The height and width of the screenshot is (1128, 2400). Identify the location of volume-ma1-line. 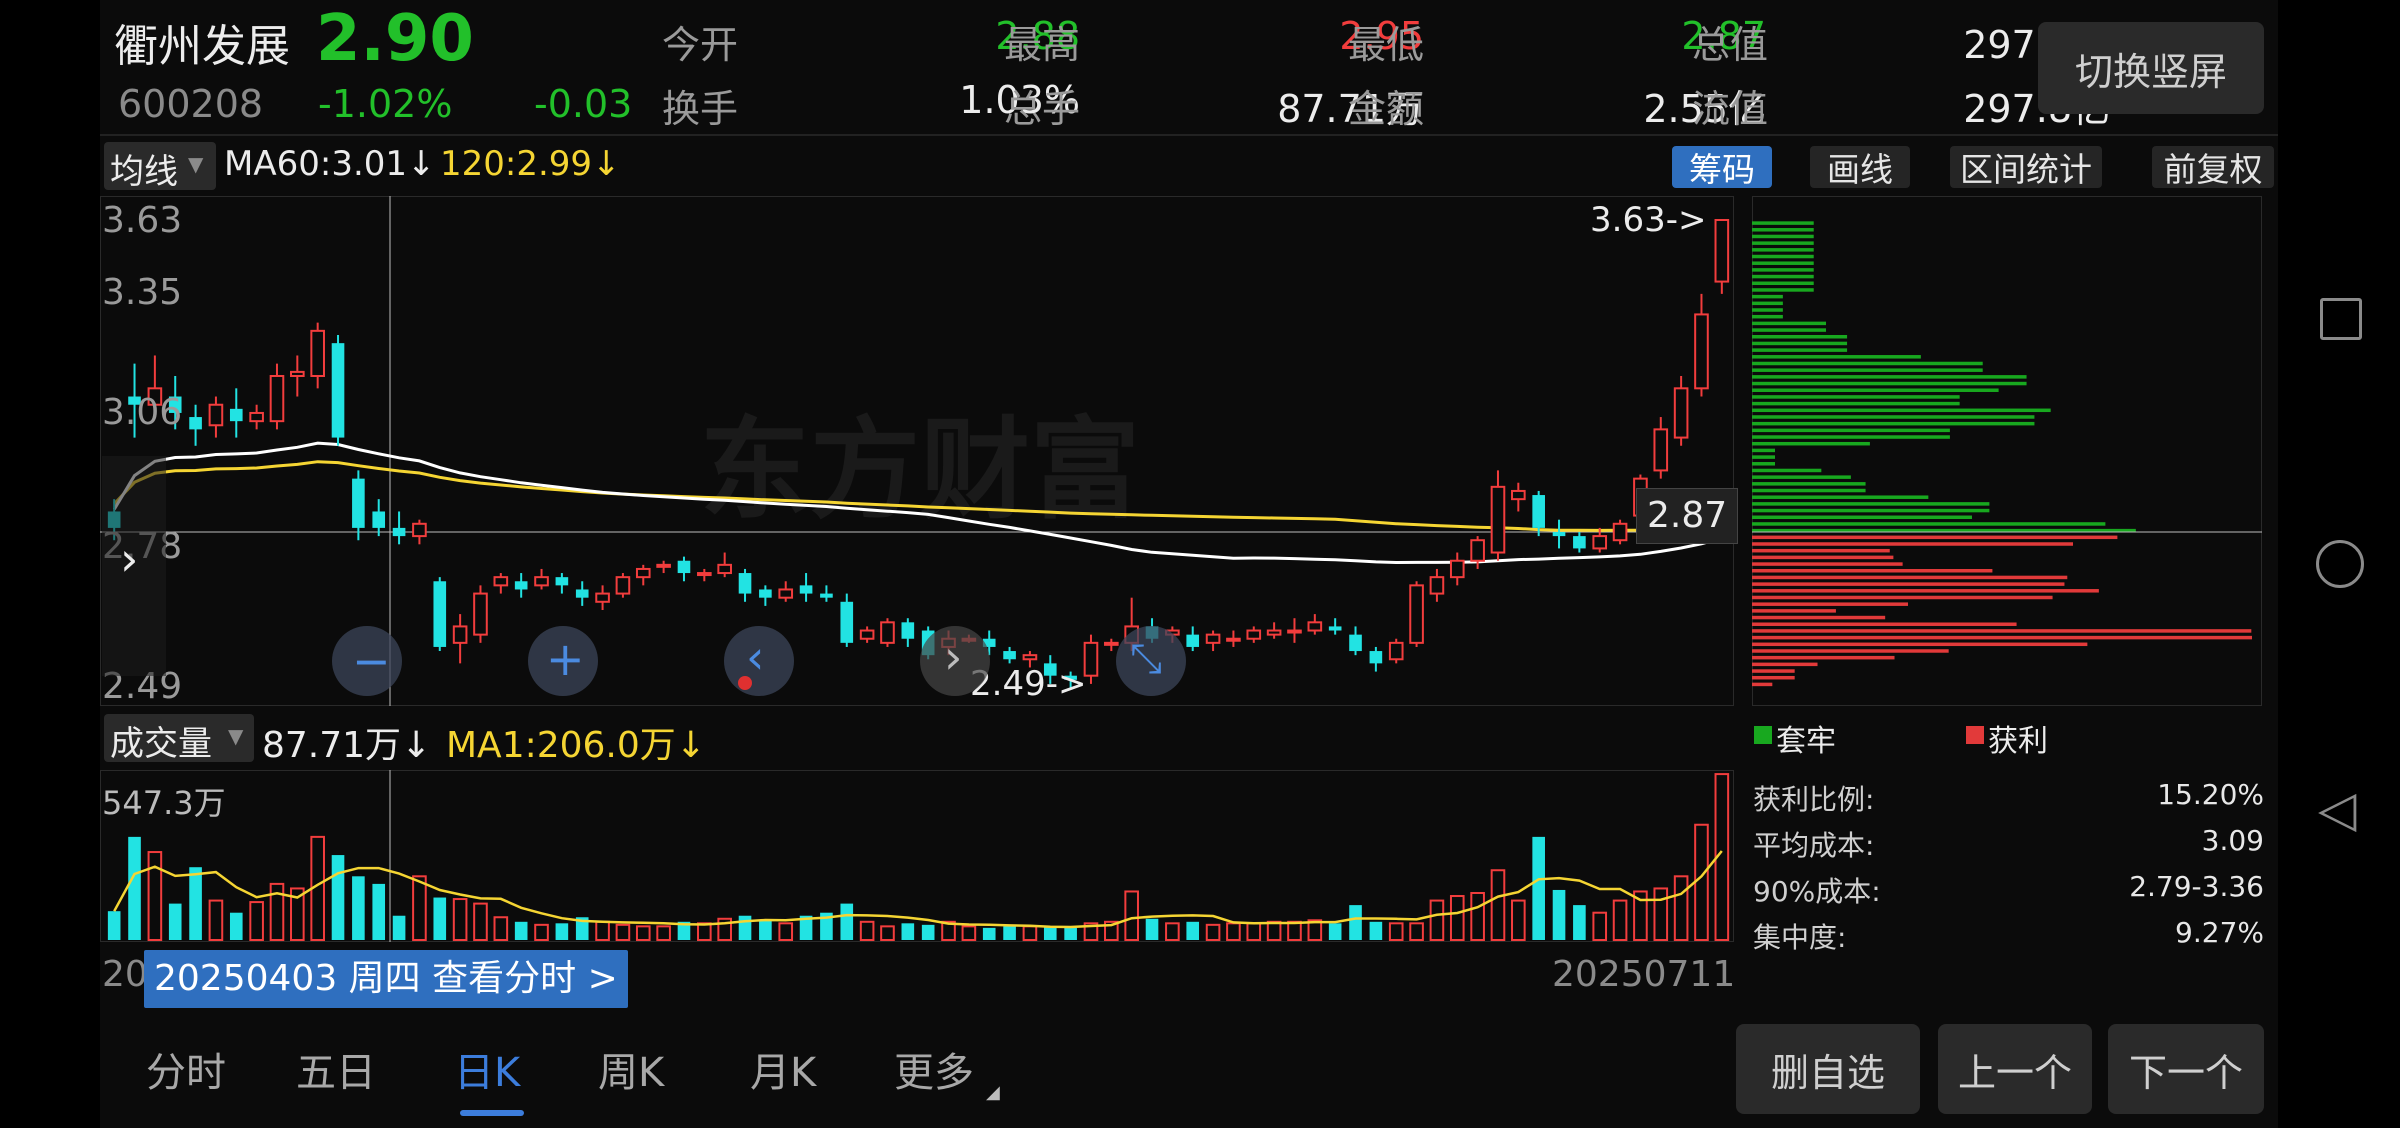
(918, 889).